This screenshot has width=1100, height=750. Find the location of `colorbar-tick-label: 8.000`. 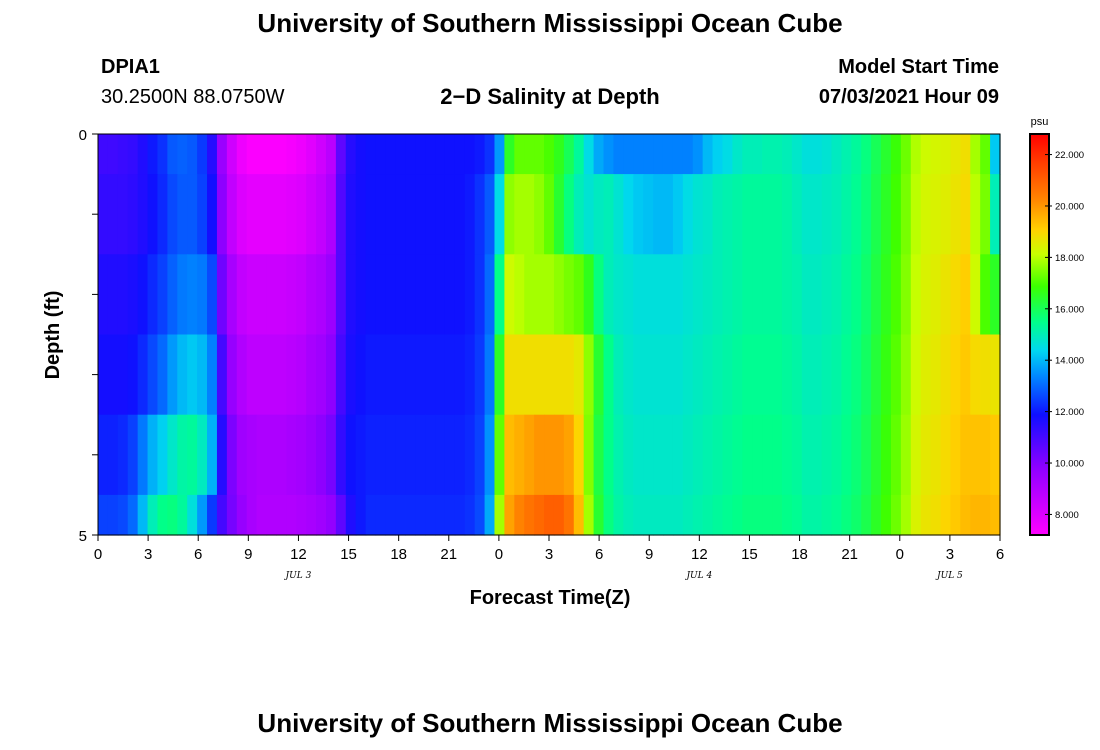

colorbar-tick-label: 8.000 is located at coordinates (1067, 515).